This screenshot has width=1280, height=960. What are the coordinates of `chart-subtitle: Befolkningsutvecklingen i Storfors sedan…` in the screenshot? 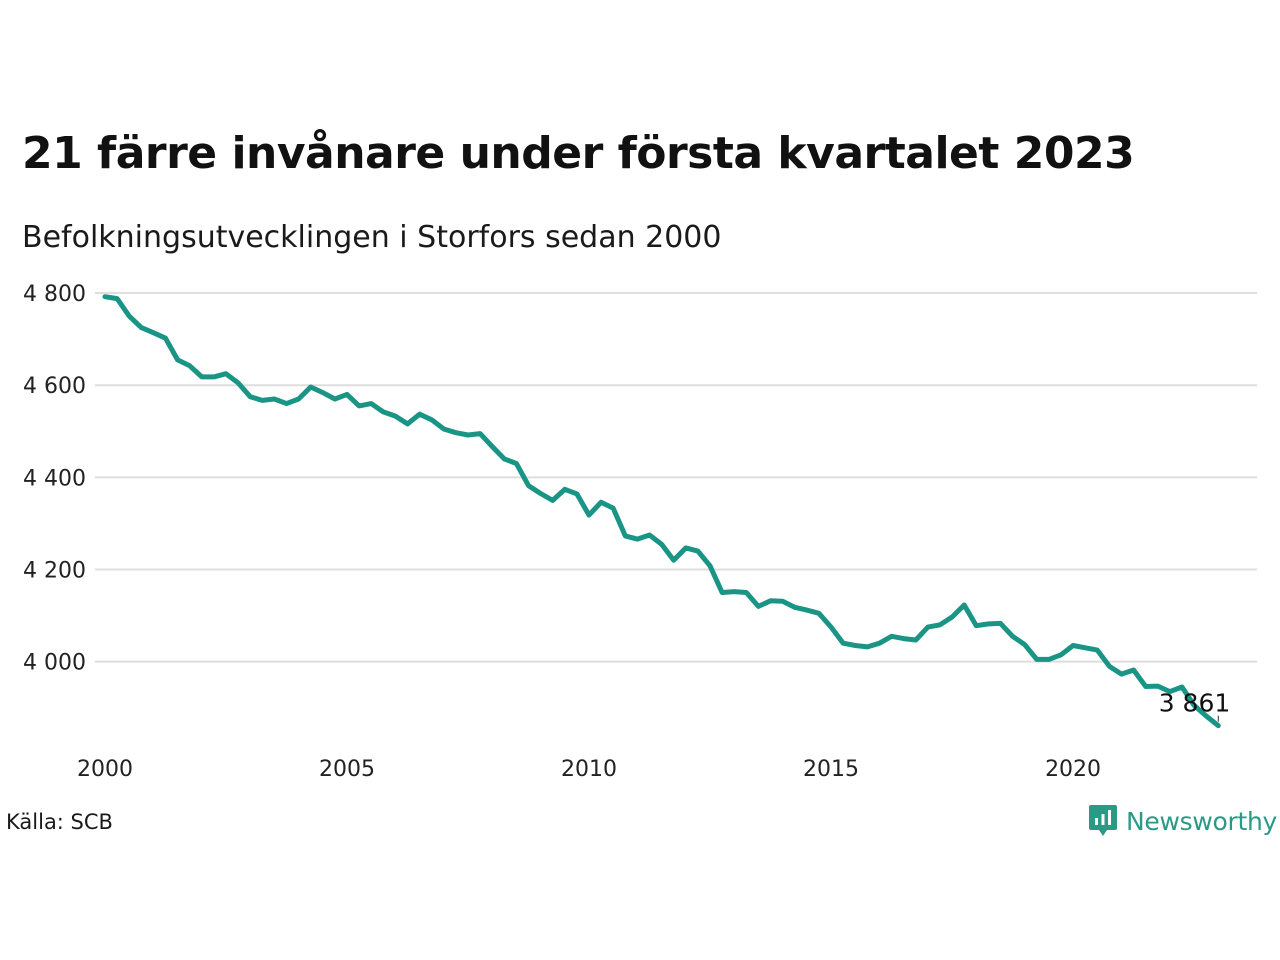 It's located at (372, 237).